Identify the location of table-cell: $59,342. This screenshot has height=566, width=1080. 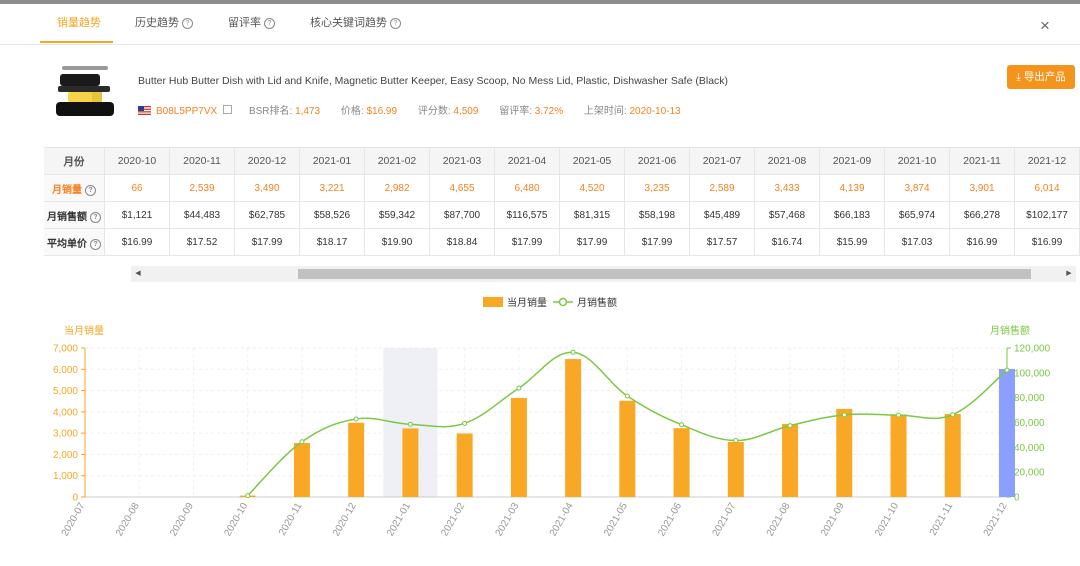
(397, 215).